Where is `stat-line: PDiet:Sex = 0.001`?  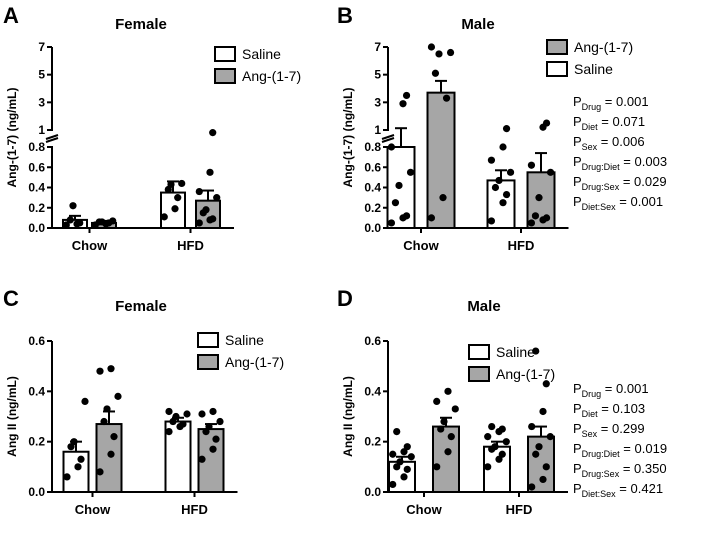
stat-line: PDiet:Sex = 0.001 is located at coordinates (618, 203).